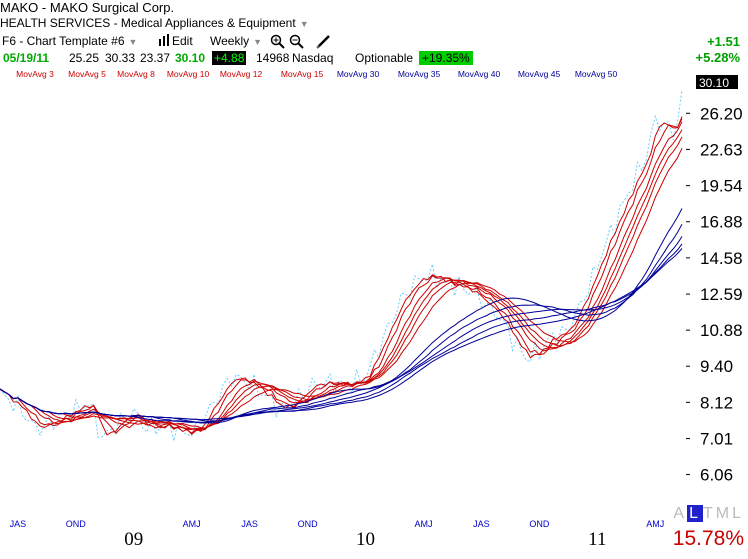 This screenshot has height=559, width=748. What do you see at coordinates (273, 58) in the screenshot?
I see `quote-volume: 14968` at bounding box center [273, 58].